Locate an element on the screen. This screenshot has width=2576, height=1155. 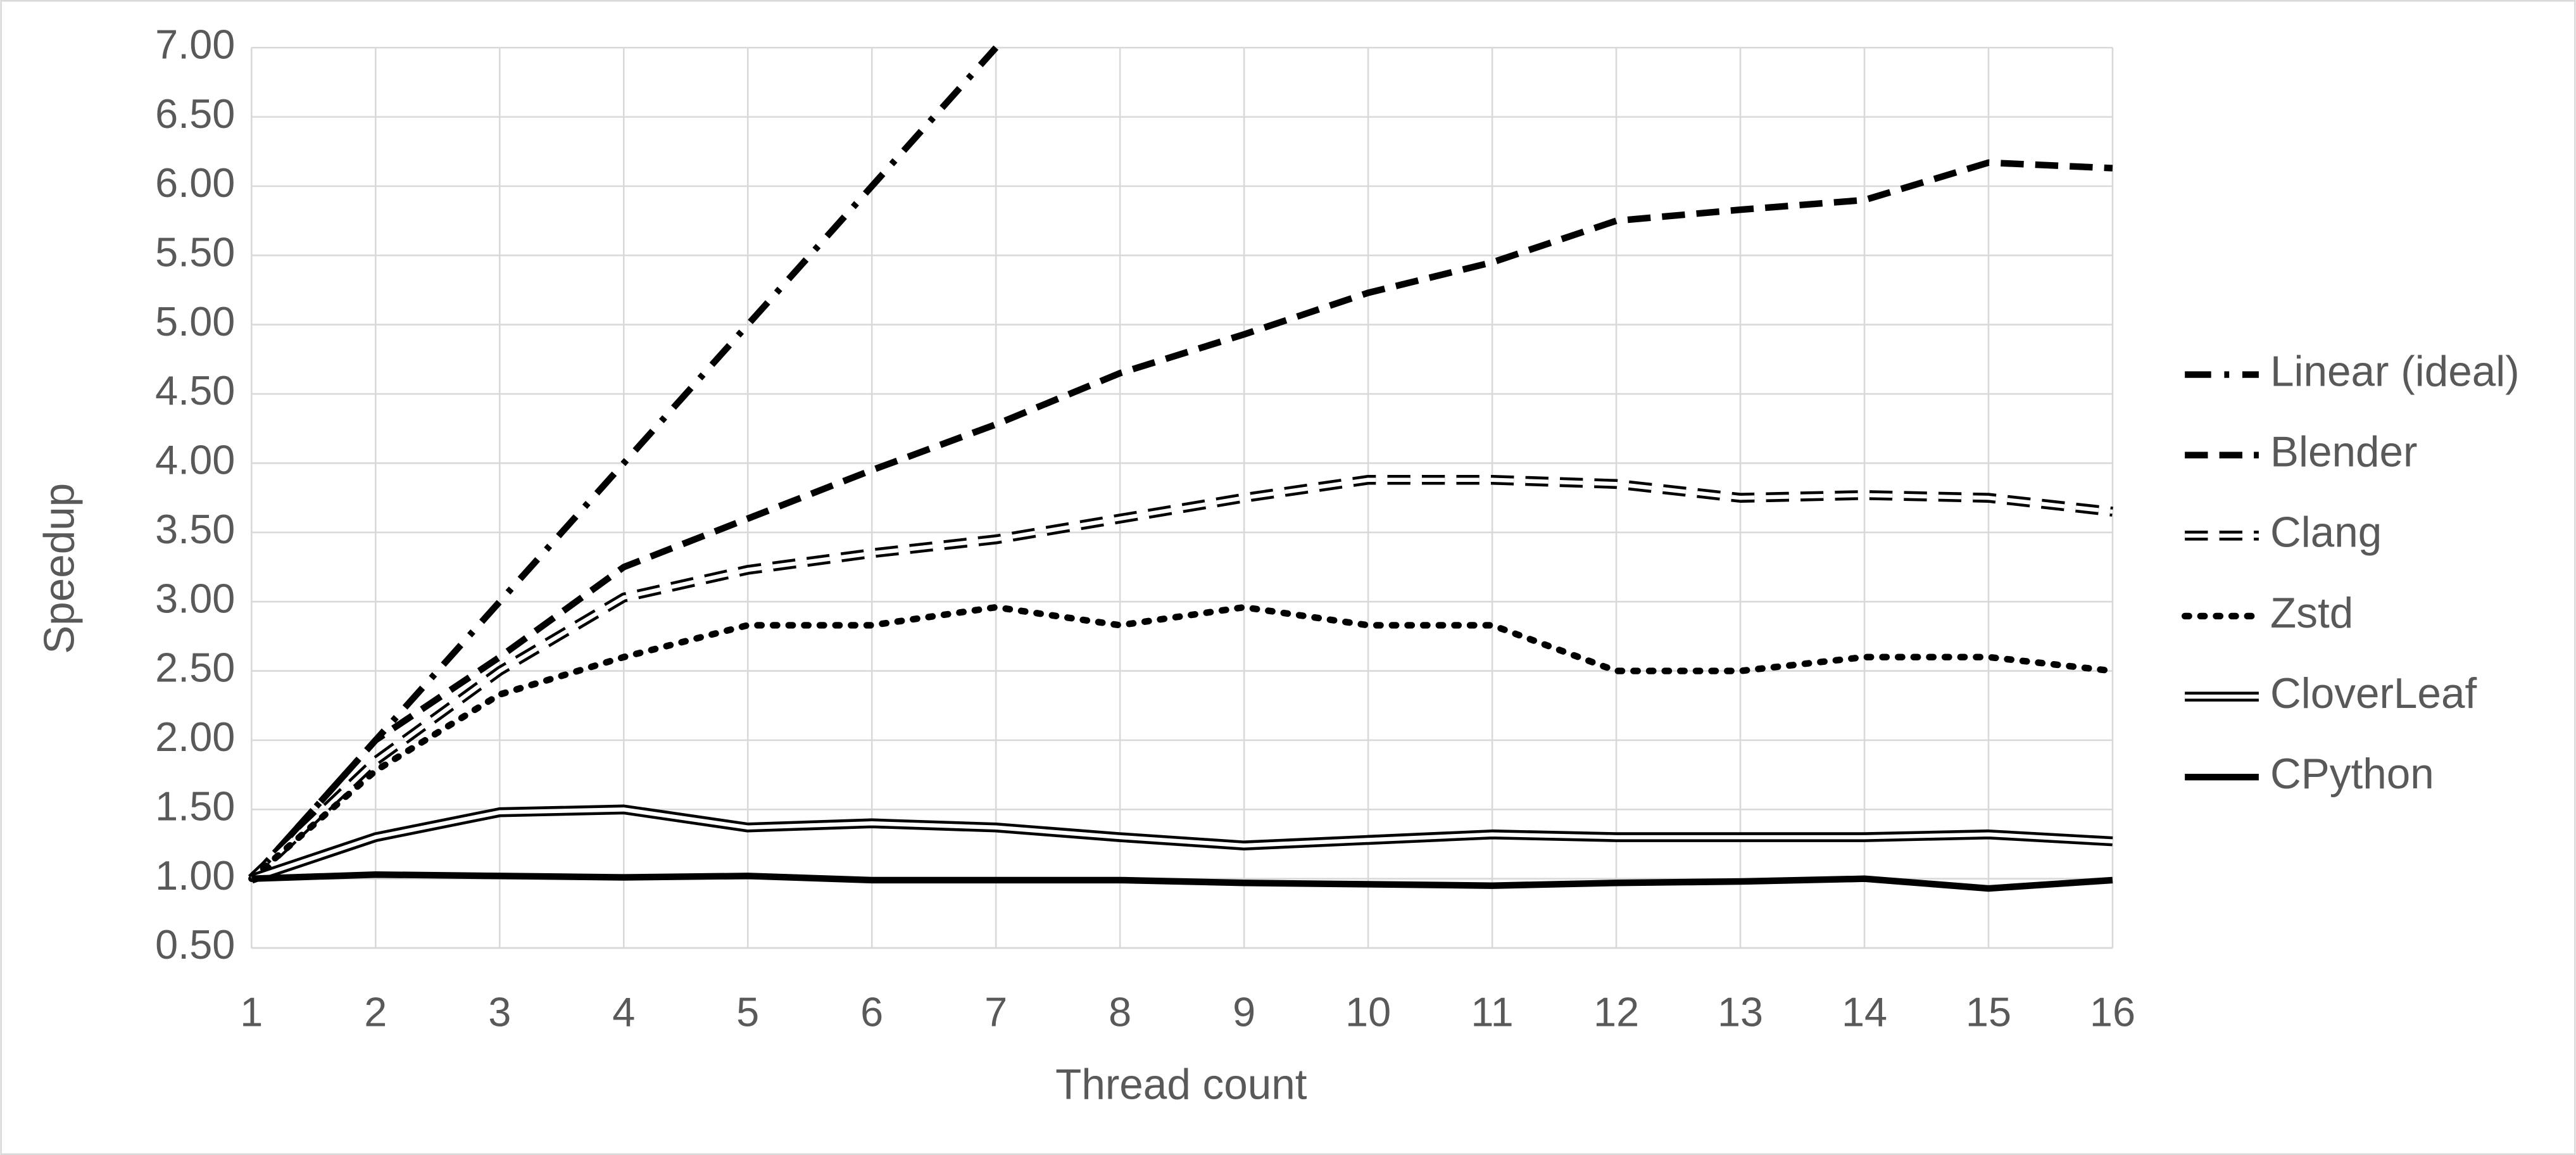
x-tick-label: 12 is located at coordinates (1616, 1012).